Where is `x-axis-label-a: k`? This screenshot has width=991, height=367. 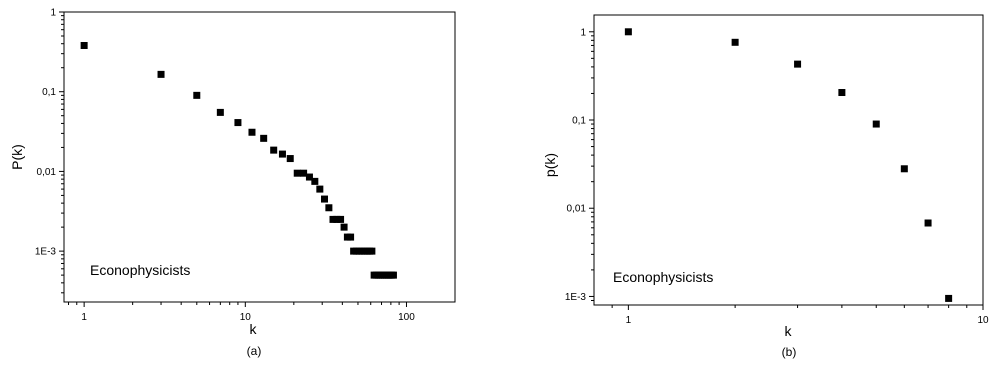
x-axis-label-a: k is located at coordinates (254, 329).